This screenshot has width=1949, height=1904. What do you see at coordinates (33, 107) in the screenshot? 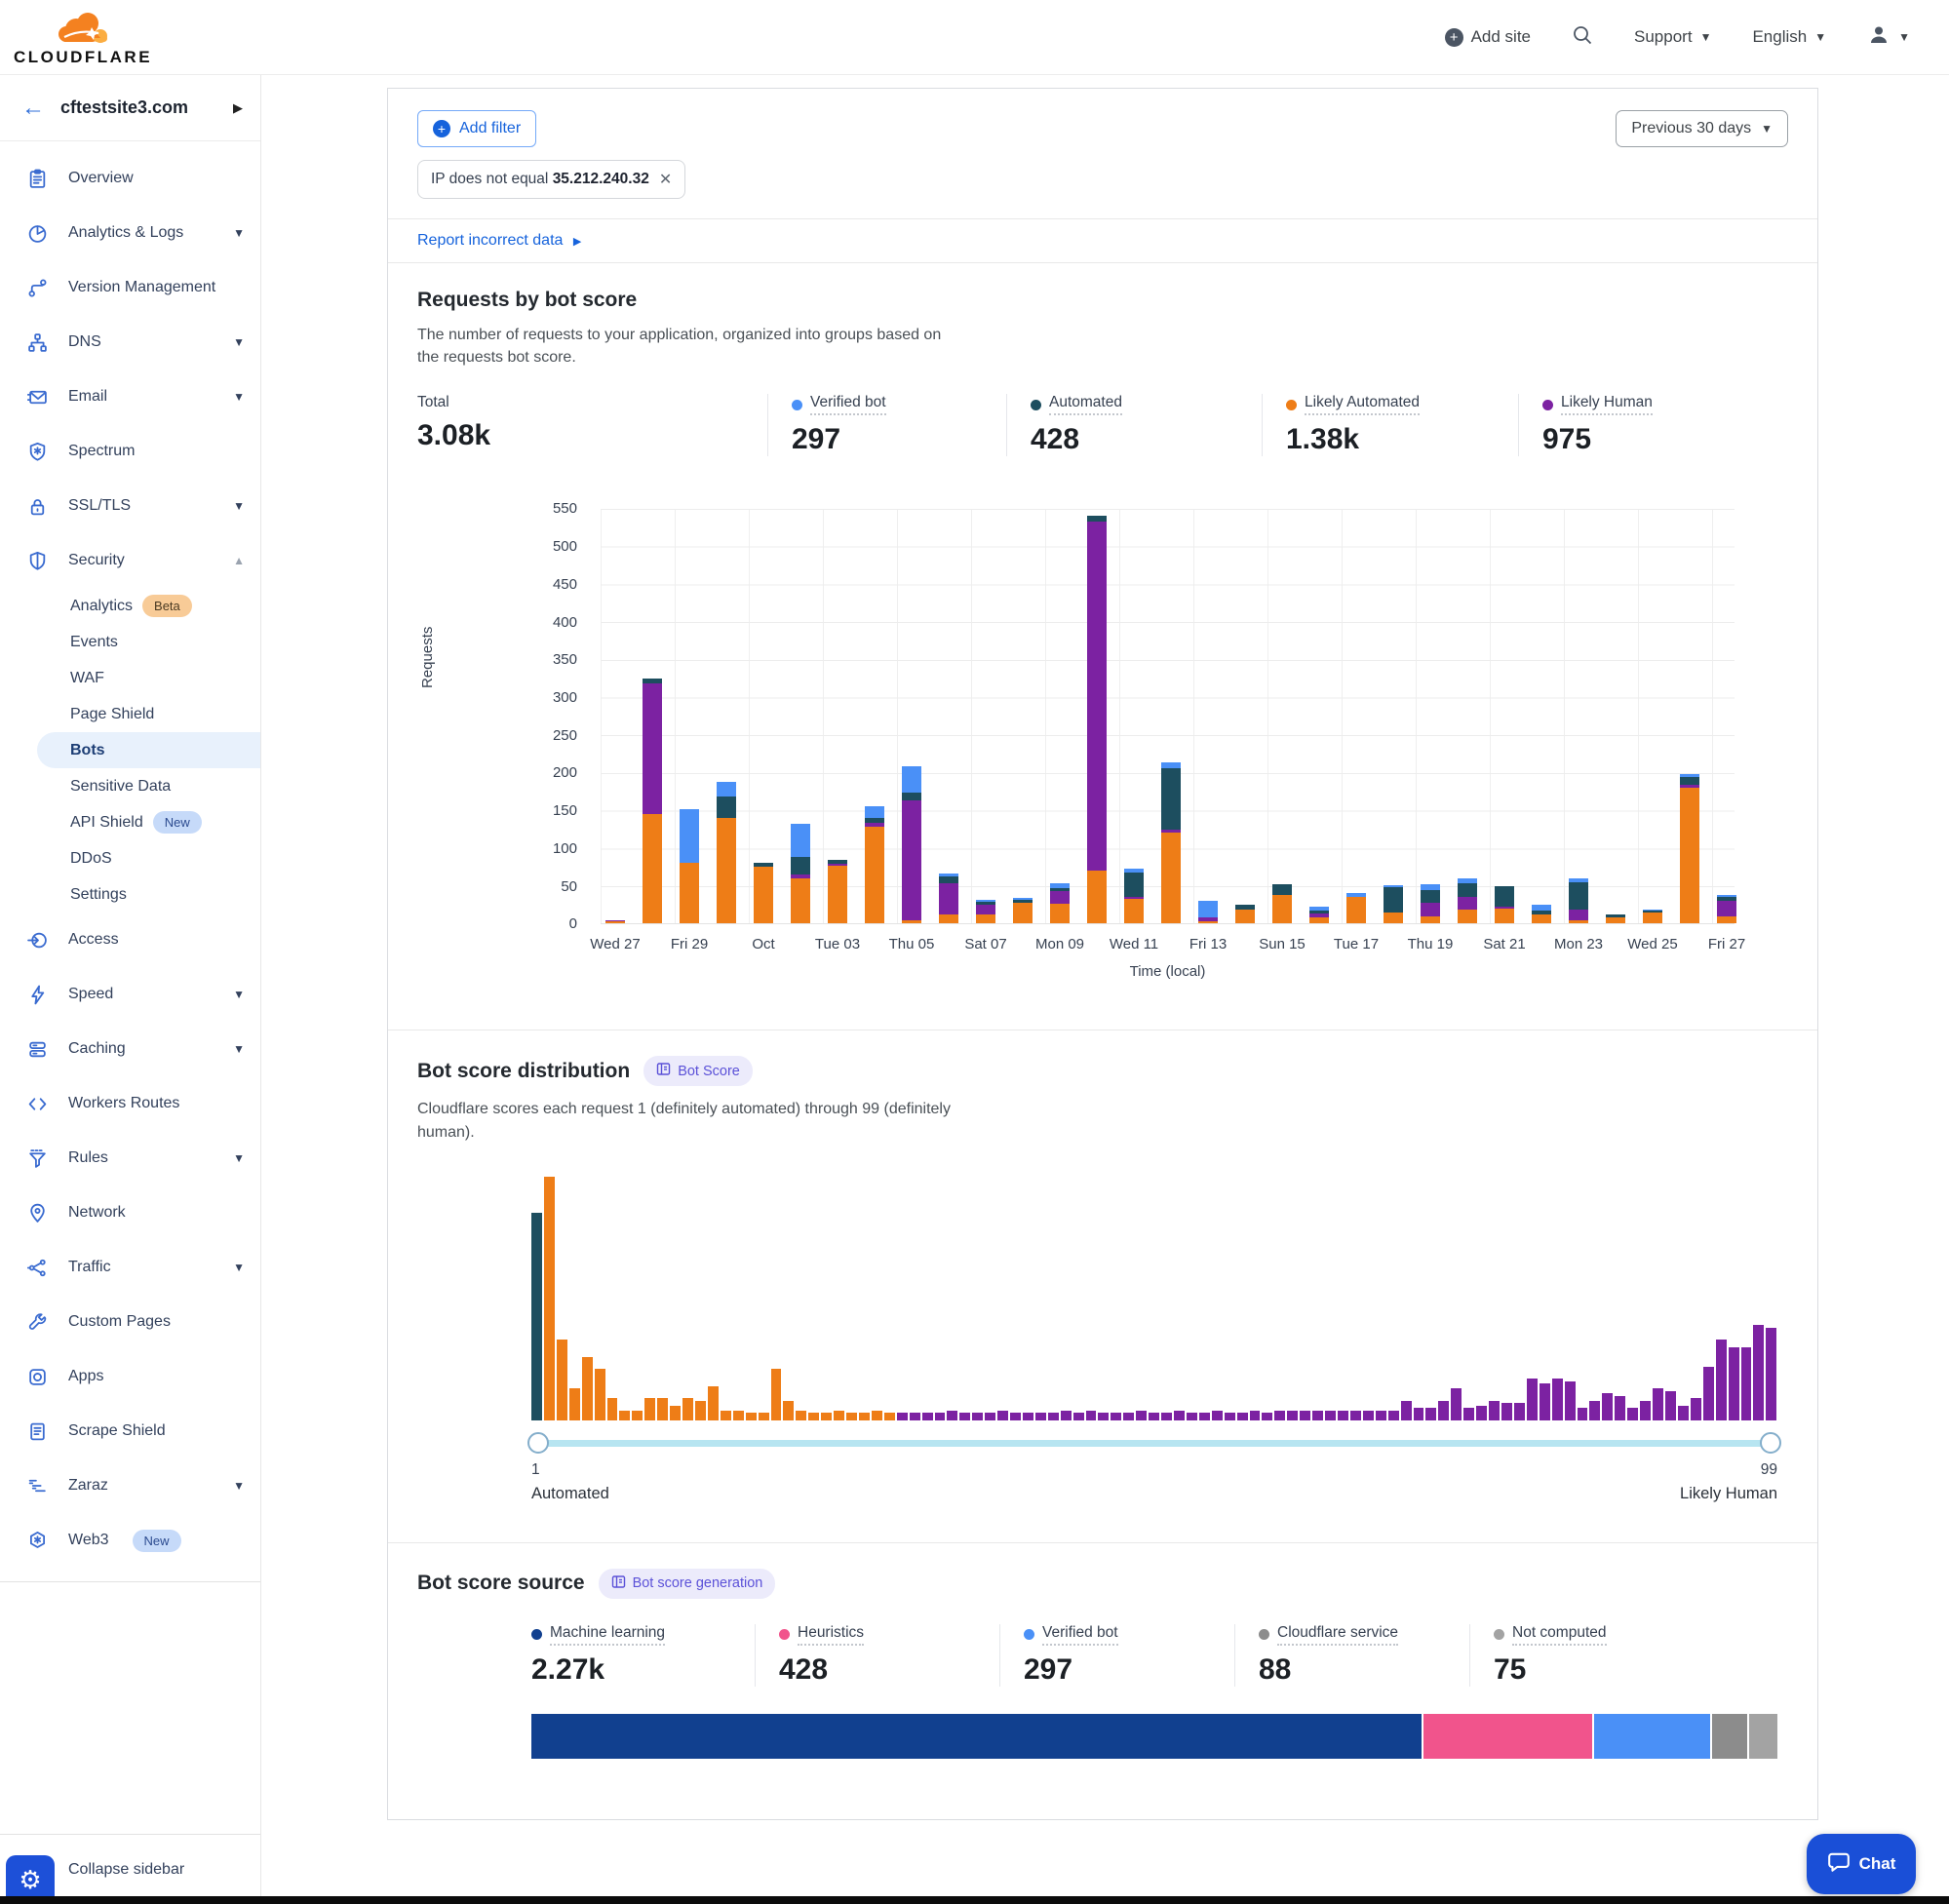
I see `back-arrow-icon: ←` at bounding box center [33, 107].